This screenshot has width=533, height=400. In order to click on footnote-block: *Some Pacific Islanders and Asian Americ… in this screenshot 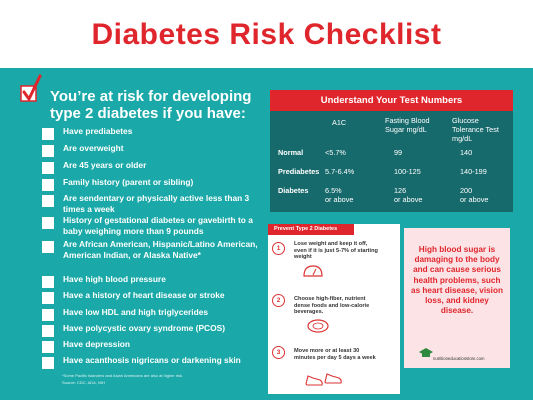, I will do `click(147, 379)`.